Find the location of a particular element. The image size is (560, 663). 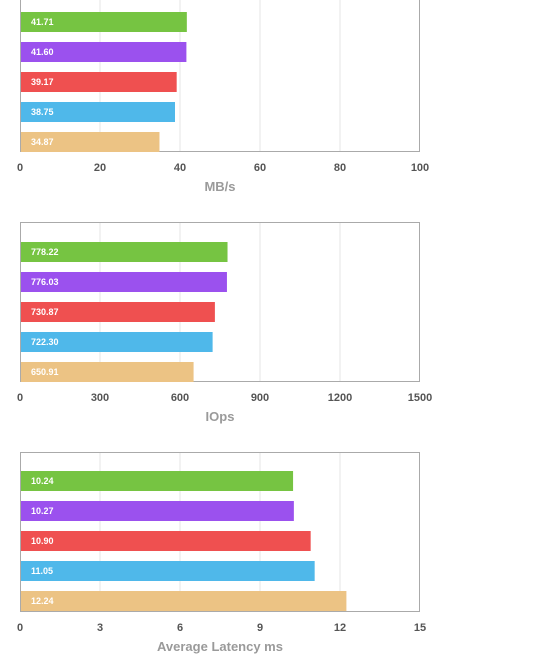

tick-label: 60 is located at coordinates (260, 168).